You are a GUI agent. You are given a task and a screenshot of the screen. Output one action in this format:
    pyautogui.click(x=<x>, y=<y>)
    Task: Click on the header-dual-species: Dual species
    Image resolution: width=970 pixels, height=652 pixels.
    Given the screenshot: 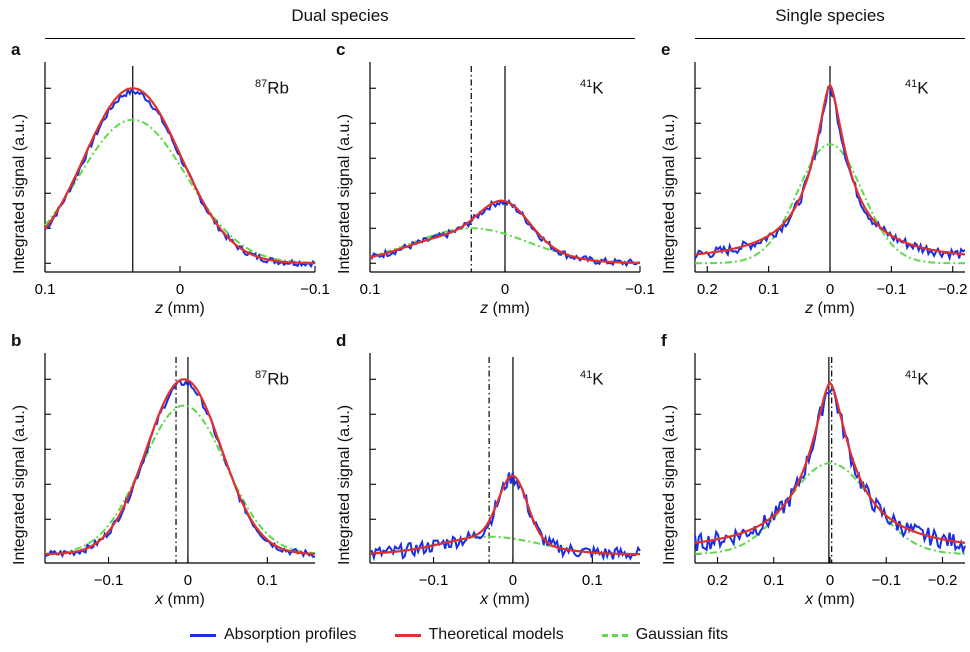 What is the action you would take?
    pyautogui.click(x=340, y=15)
    